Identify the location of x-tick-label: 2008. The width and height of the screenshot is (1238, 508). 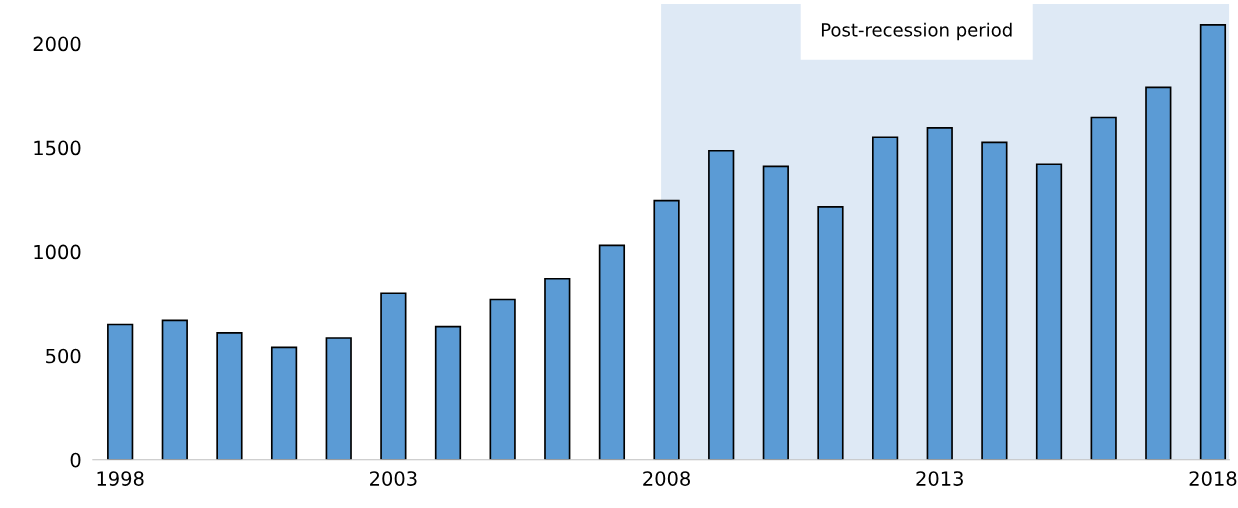
(666, 478).